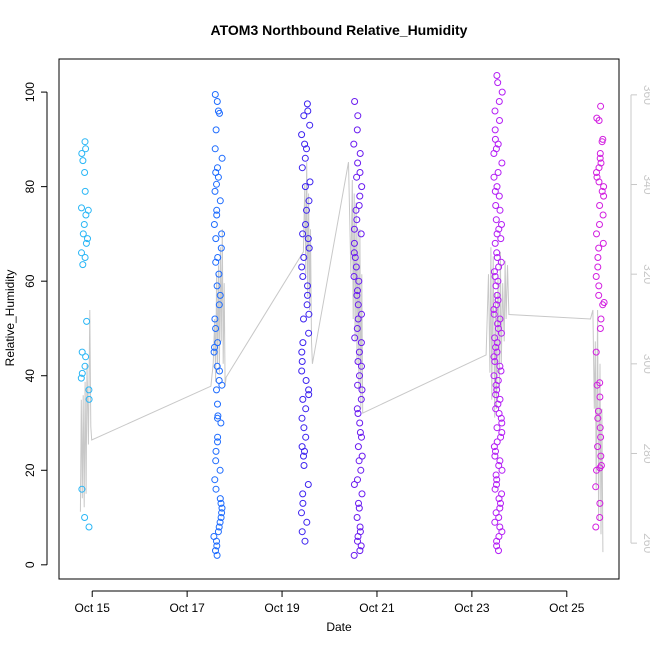 The image size is (650, 650). Describe the element at coordinates (187, 608) in the screenshot. I see `x-tick-label: Oct 17` at that location.